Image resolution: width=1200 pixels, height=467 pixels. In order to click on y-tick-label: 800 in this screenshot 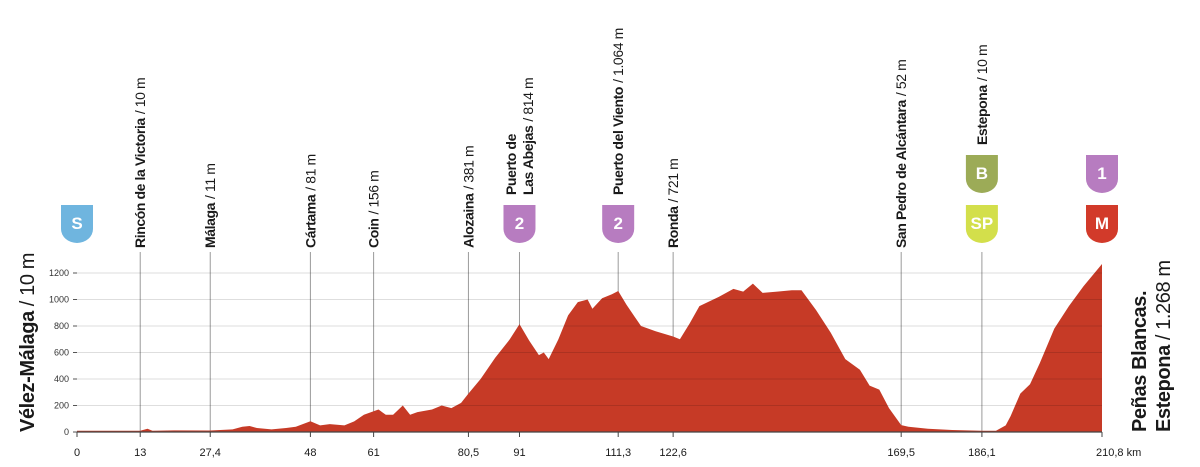, I will do `click(61, 326)`.